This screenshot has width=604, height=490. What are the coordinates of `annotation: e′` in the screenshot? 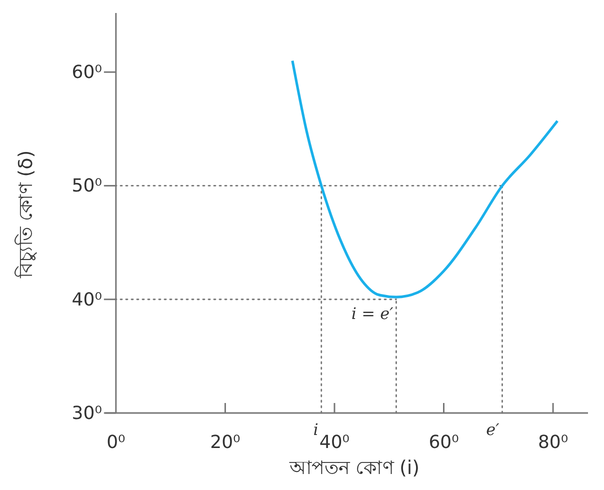 It's located at (493, 429).